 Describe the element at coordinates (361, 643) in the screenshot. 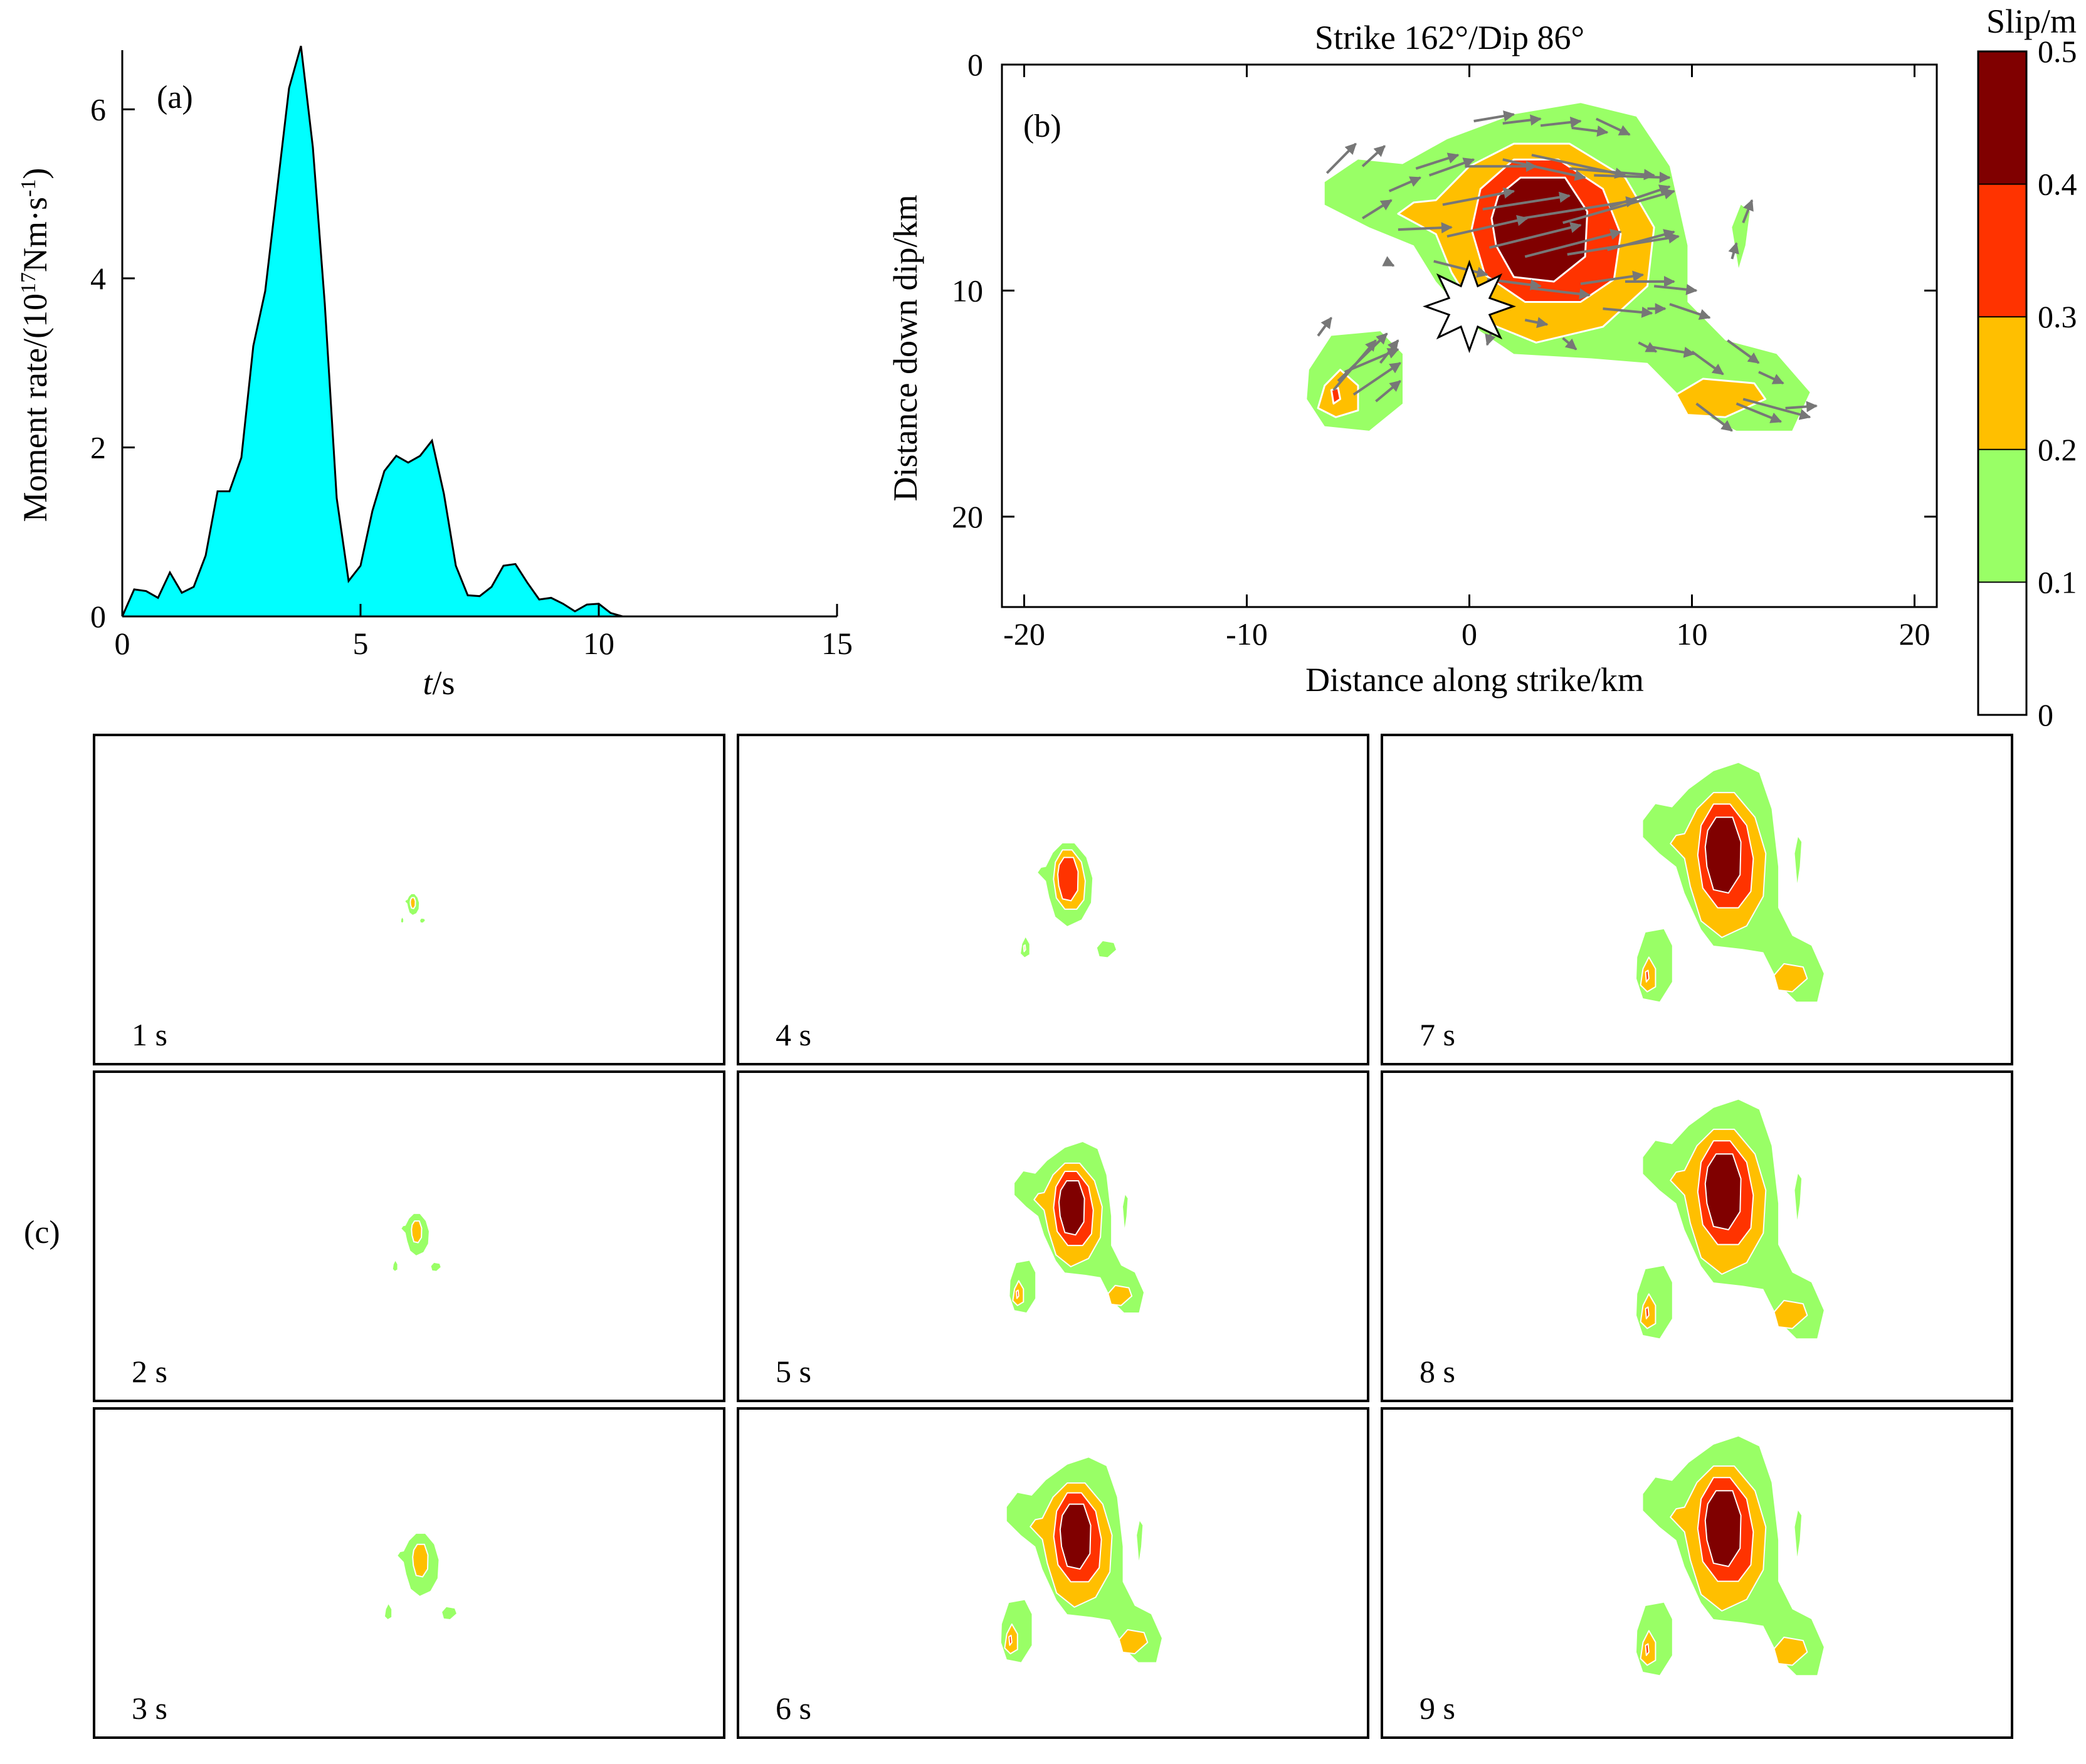

I see `moment-rate-x-tick-label: 5` at that location.